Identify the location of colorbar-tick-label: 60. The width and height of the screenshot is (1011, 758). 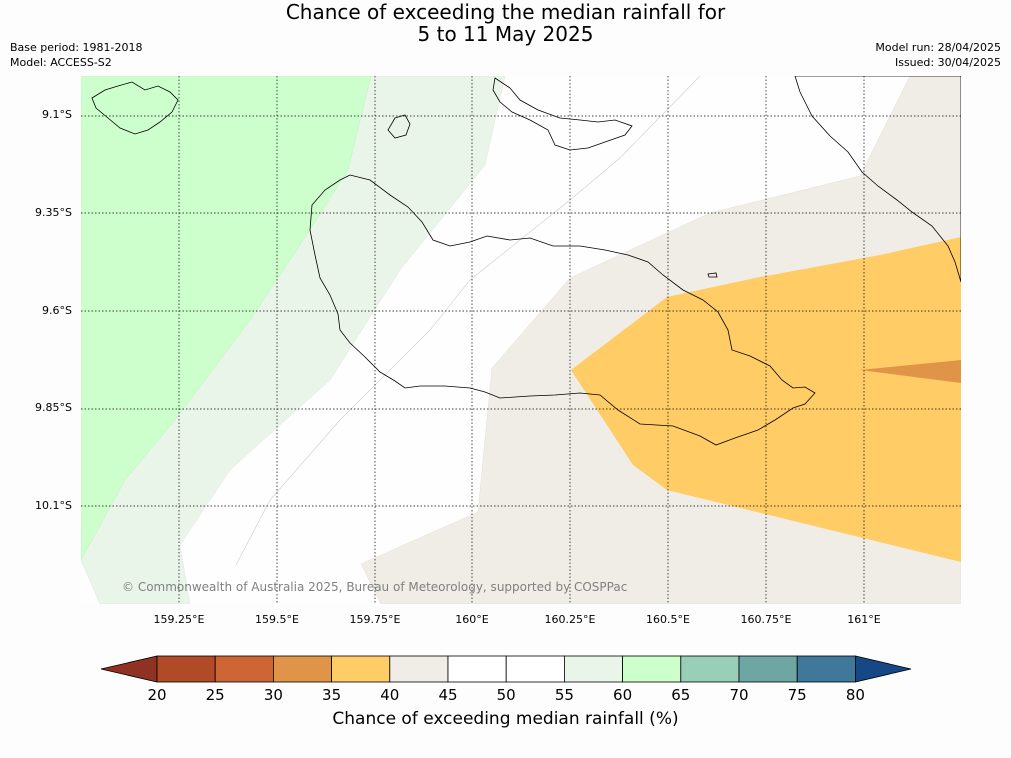
(623, 695).